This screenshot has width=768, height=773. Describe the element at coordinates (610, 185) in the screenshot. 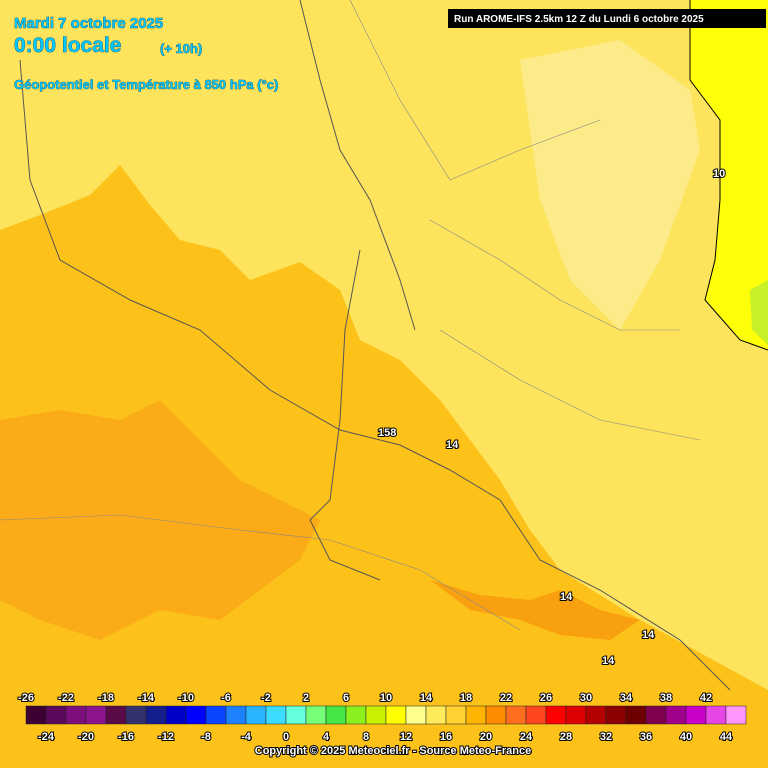

I see `cool-region` at that location.